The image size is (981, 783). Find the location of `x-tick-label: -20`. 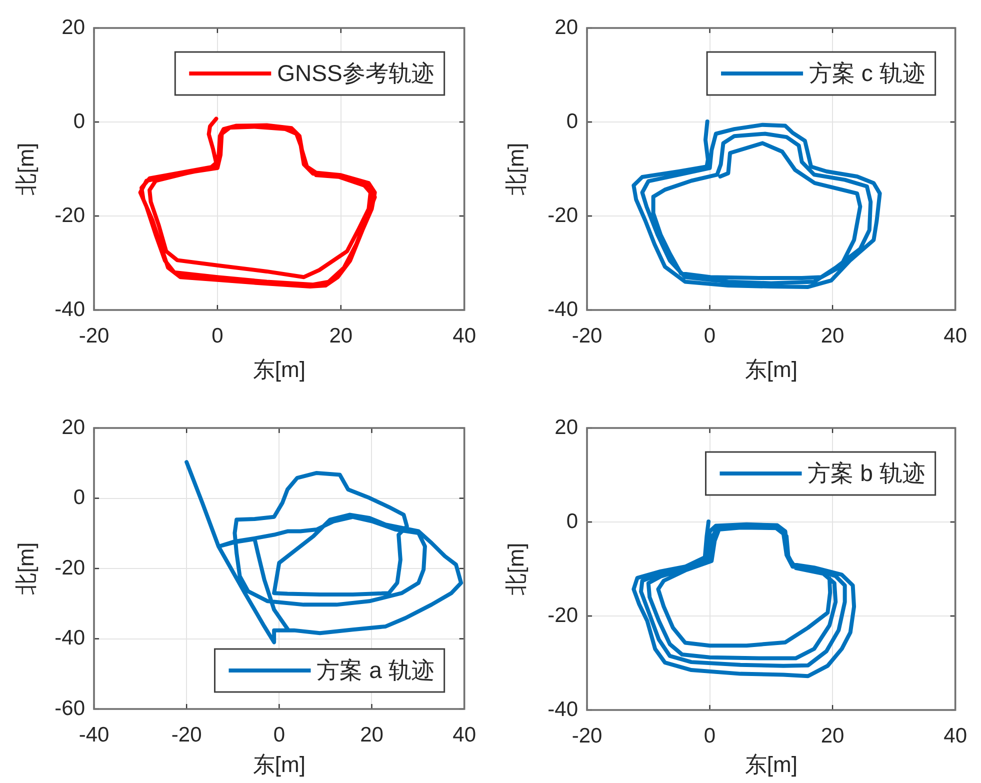

x-tick-label: -20 is located at coordinates (186, 734).